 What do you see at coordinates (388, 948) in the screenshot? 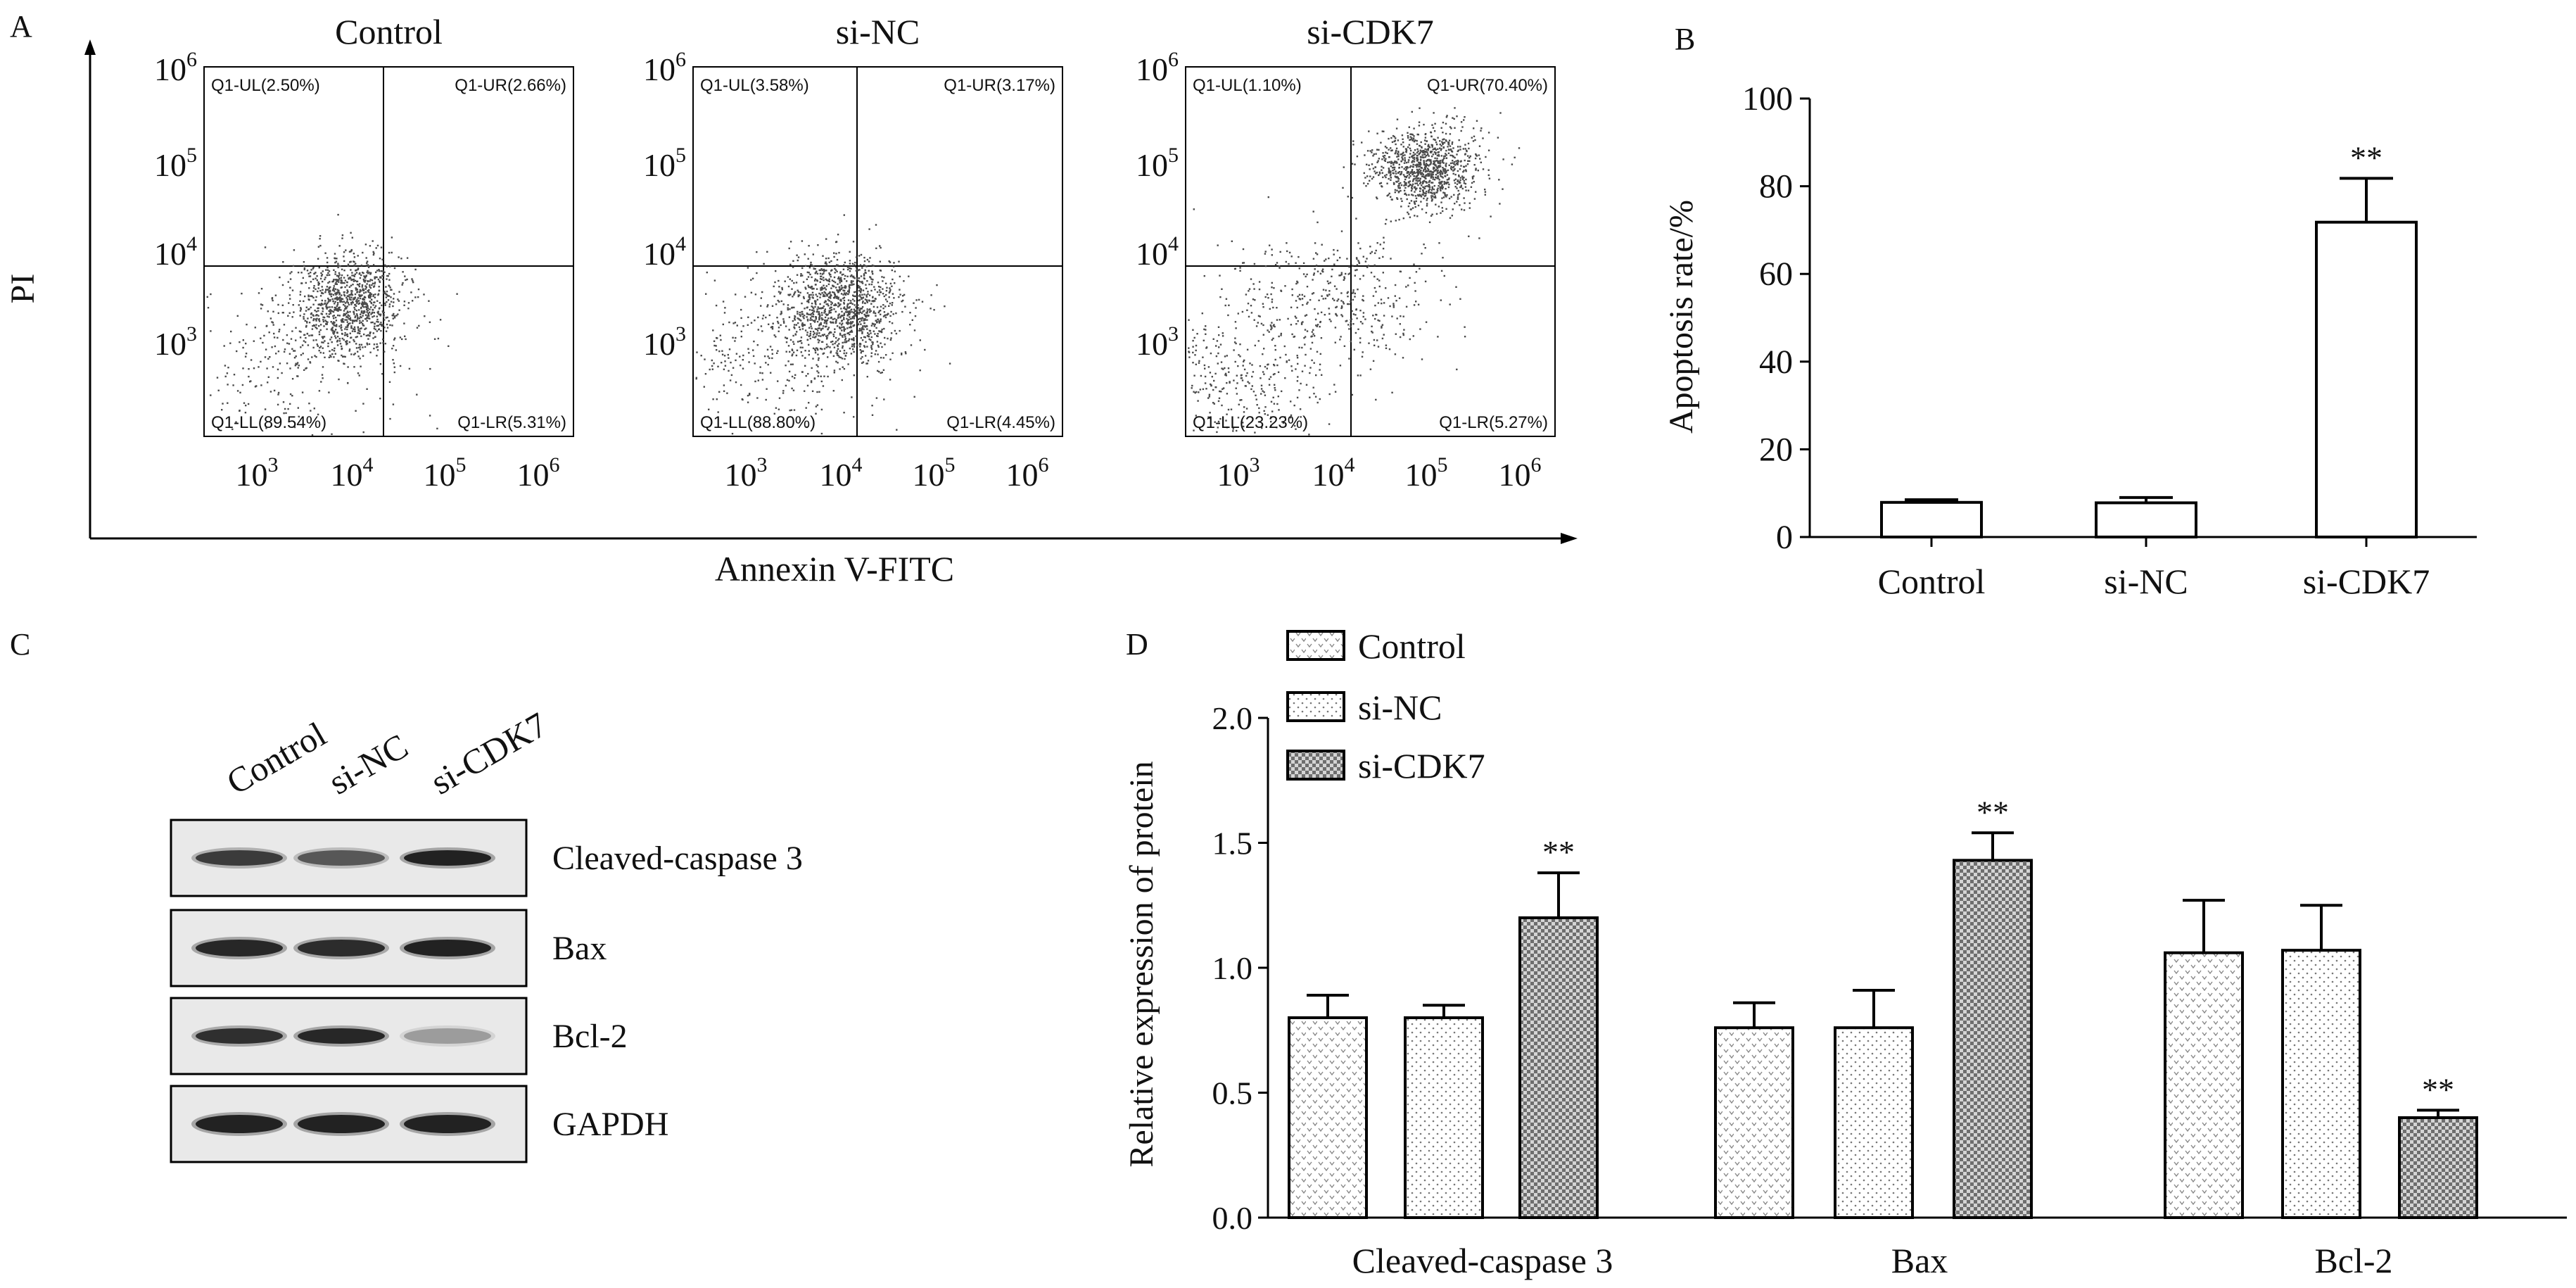
I see `blot-row: Bax` at bounding box center [388, 948].